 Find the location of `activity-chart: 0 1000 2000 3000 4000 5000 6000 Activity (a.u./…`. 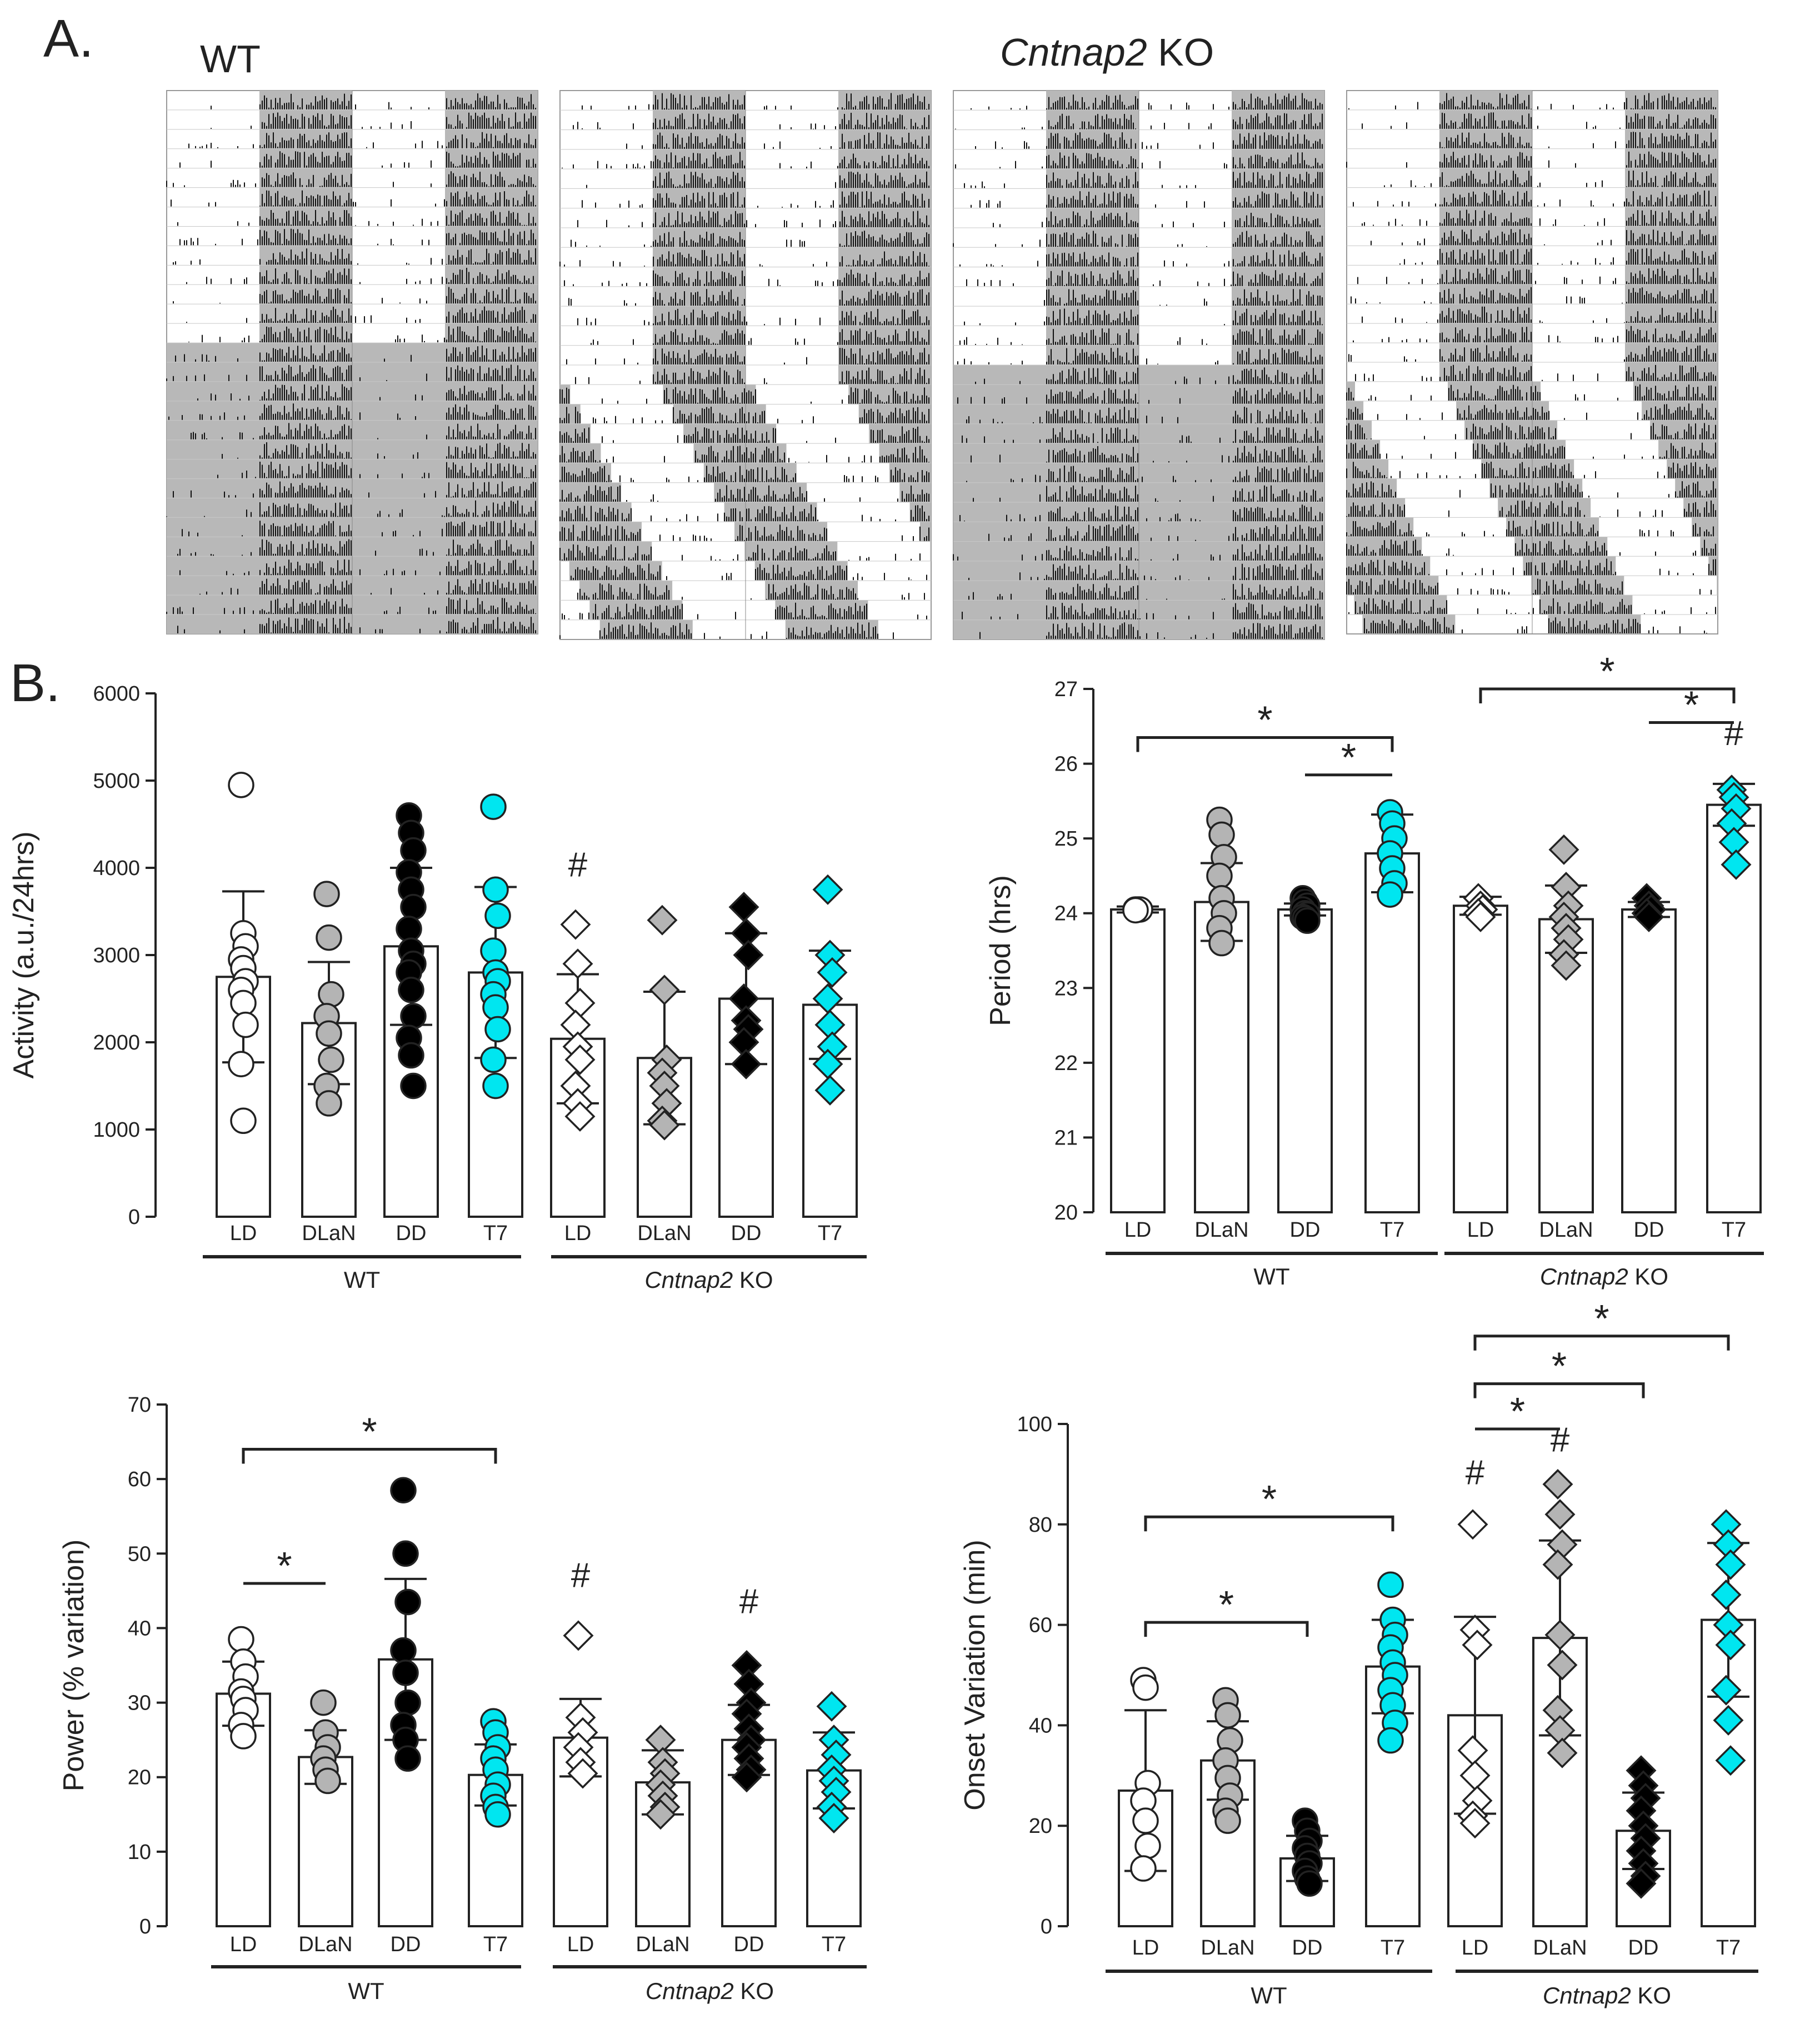

activity-chart: 0 1000 2000 3000 4000 5000 6000 Activity (a.u./… is located at coordinates (437, 987).